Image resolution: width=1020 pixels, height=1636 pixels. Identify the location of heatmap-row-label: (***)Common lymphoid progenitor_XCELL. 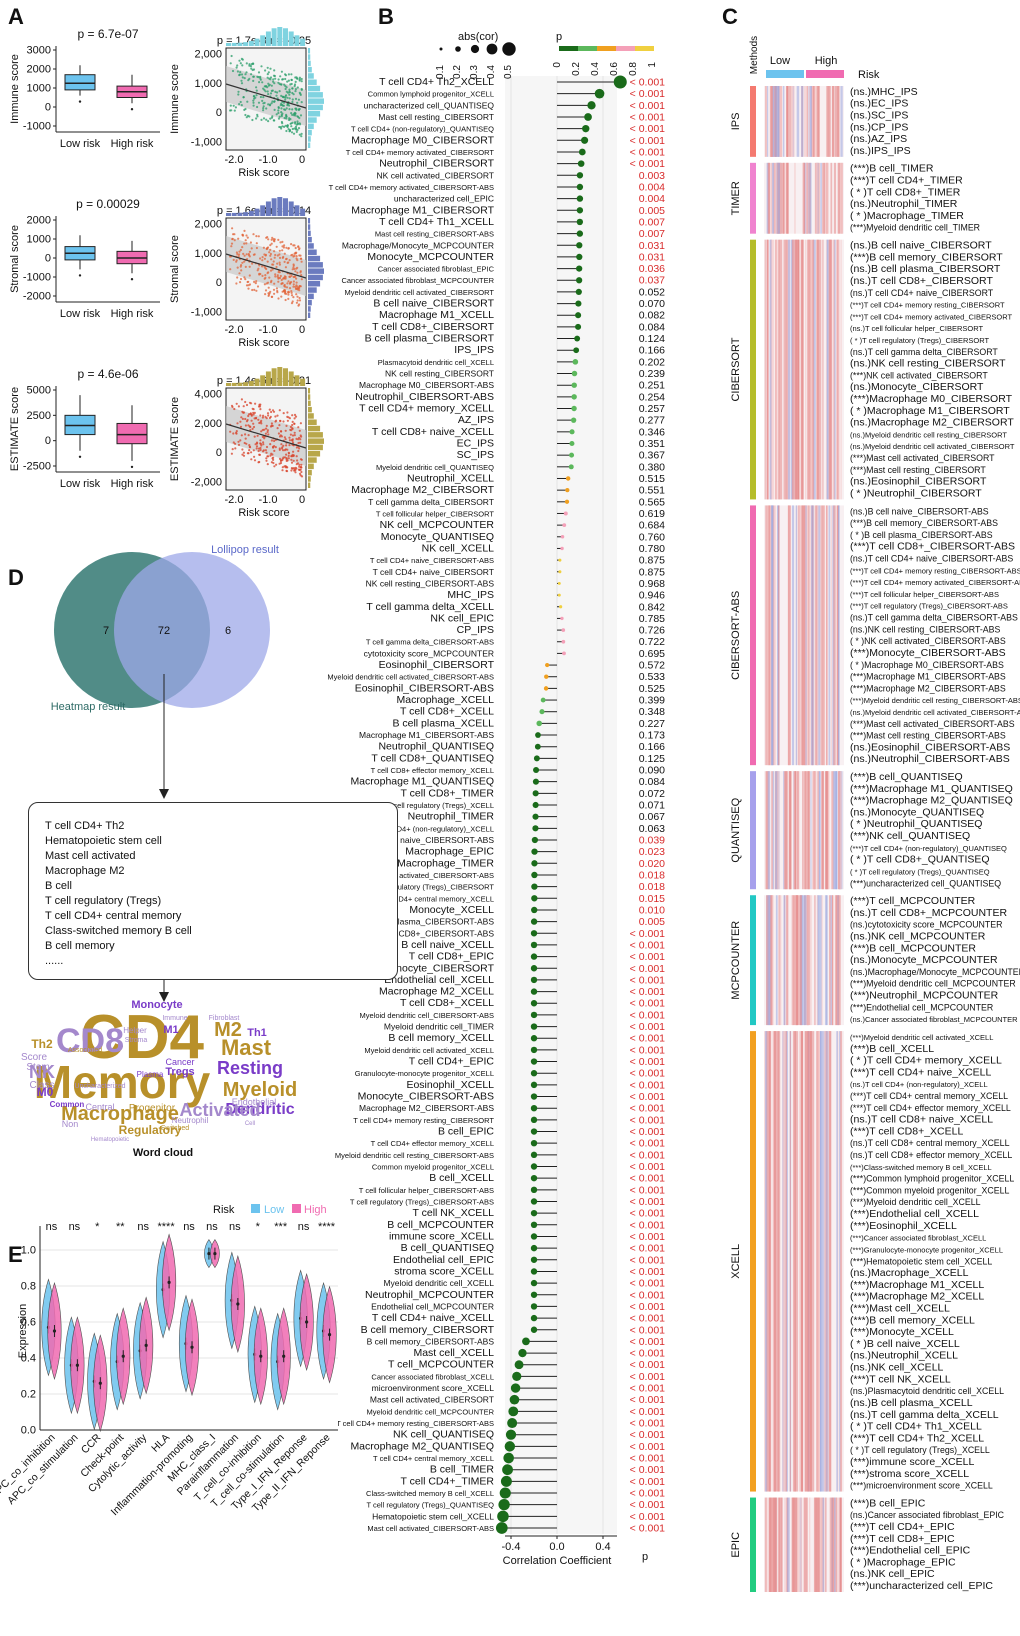
(932, 1179).